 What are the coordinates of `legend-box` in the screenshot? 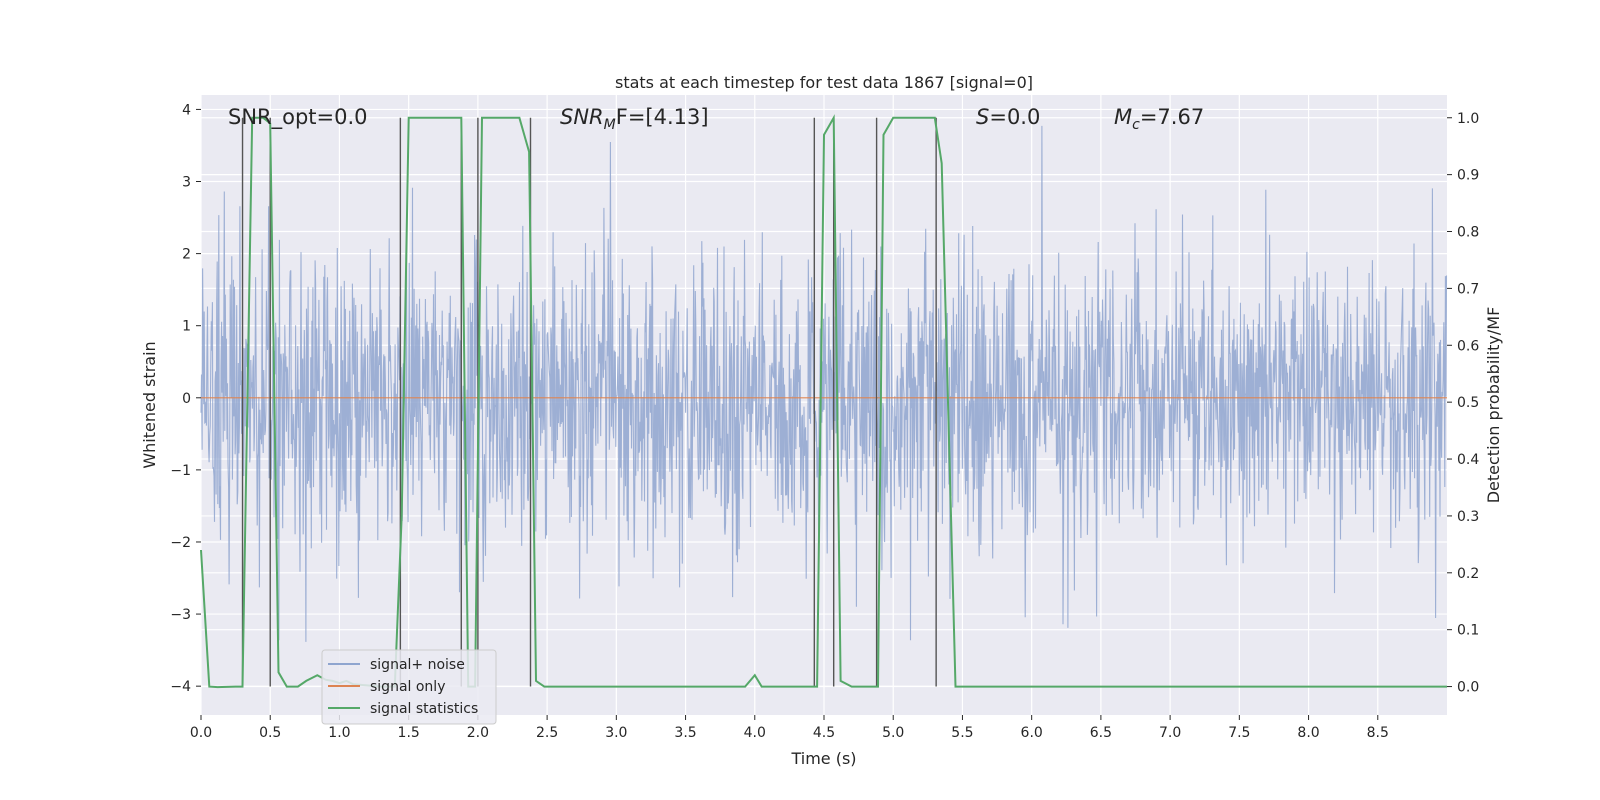 It's located at (409, 687).